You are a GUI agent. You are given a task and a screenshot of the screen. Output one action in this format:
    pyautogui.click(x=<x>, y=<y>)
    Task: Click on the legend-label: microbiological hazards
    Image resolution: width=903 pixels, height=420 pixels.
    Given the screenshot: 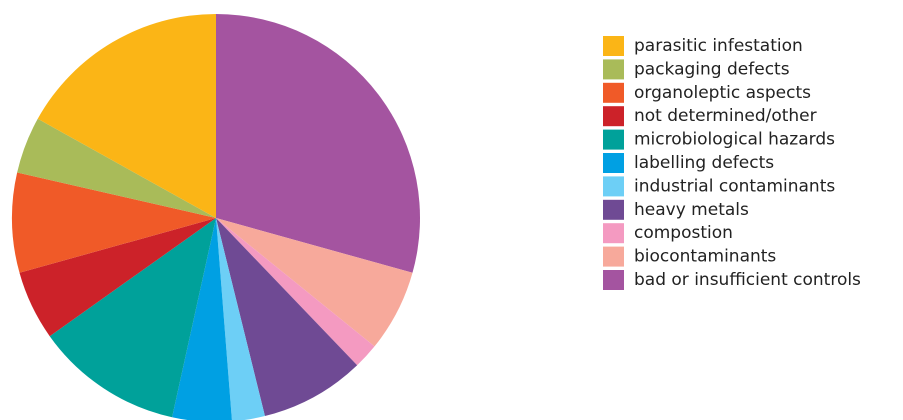 What is the action you would take?
    pyautogui.click(x=734, y=140)
    